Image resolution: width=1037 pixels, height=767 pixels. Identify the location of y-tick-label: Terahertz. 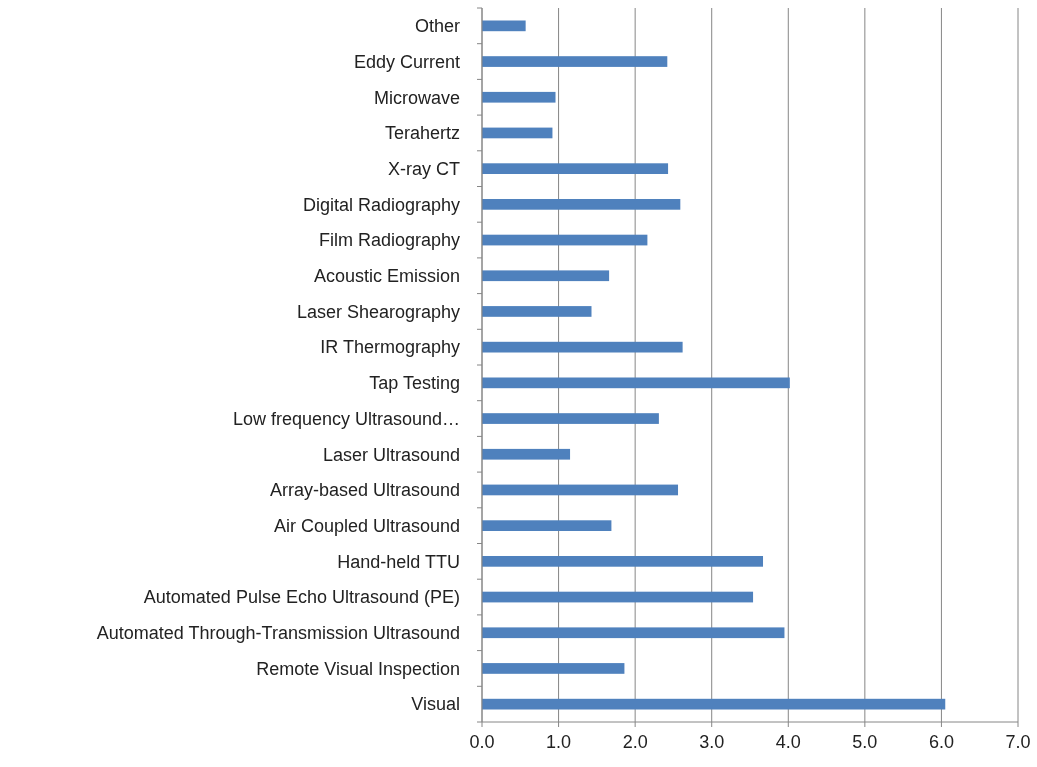
(422, 133).